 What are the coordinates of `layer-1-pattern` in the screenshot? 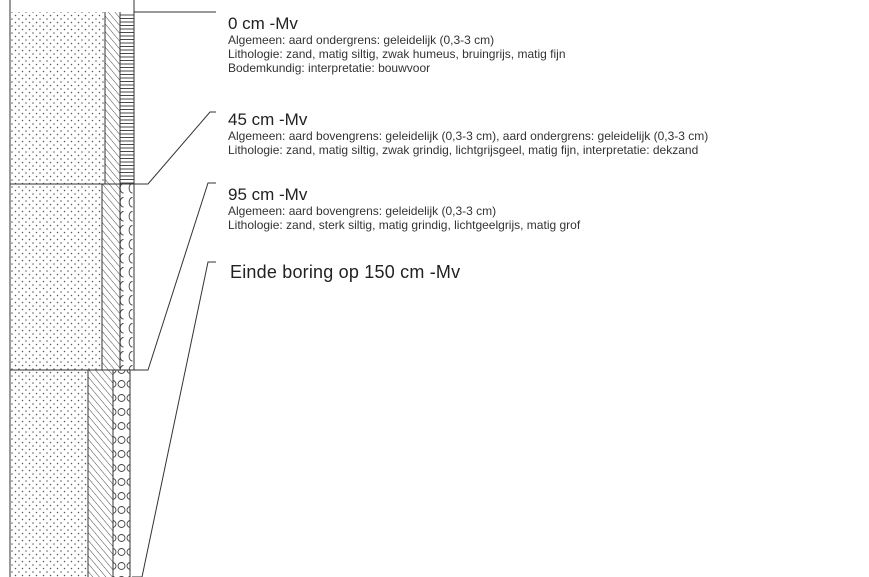 It's located at (72, 98).